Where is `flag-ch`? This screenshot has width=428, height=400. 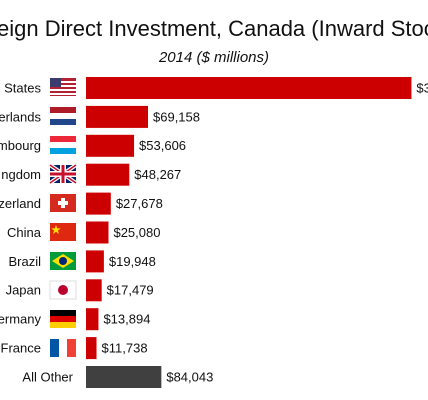
flag-ch is located at coordinates (63, 203).